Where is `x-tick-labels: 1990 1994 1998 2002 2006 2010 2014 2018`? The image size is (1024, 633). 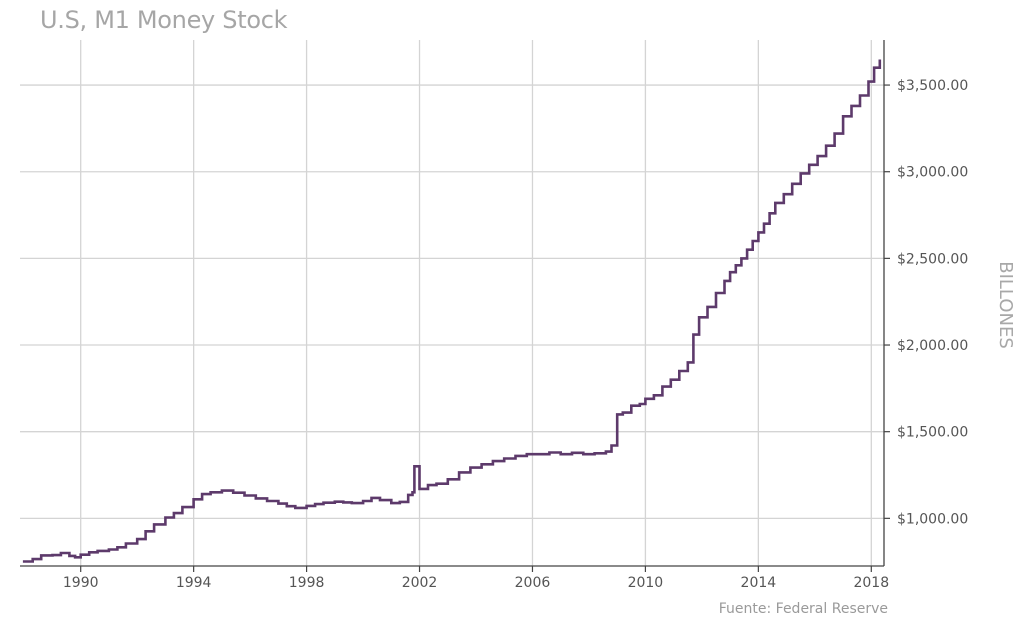
x-tick-labels: 1990 1994 1998 2002 2006 2010 2014 2018 is located at coordinates (476, 583).